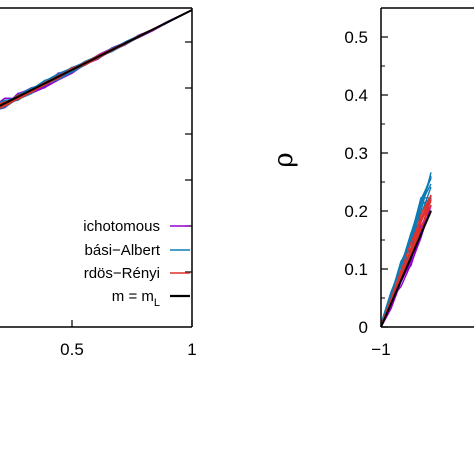  I want to click on legend-label: m = mL, so click(136, 298).